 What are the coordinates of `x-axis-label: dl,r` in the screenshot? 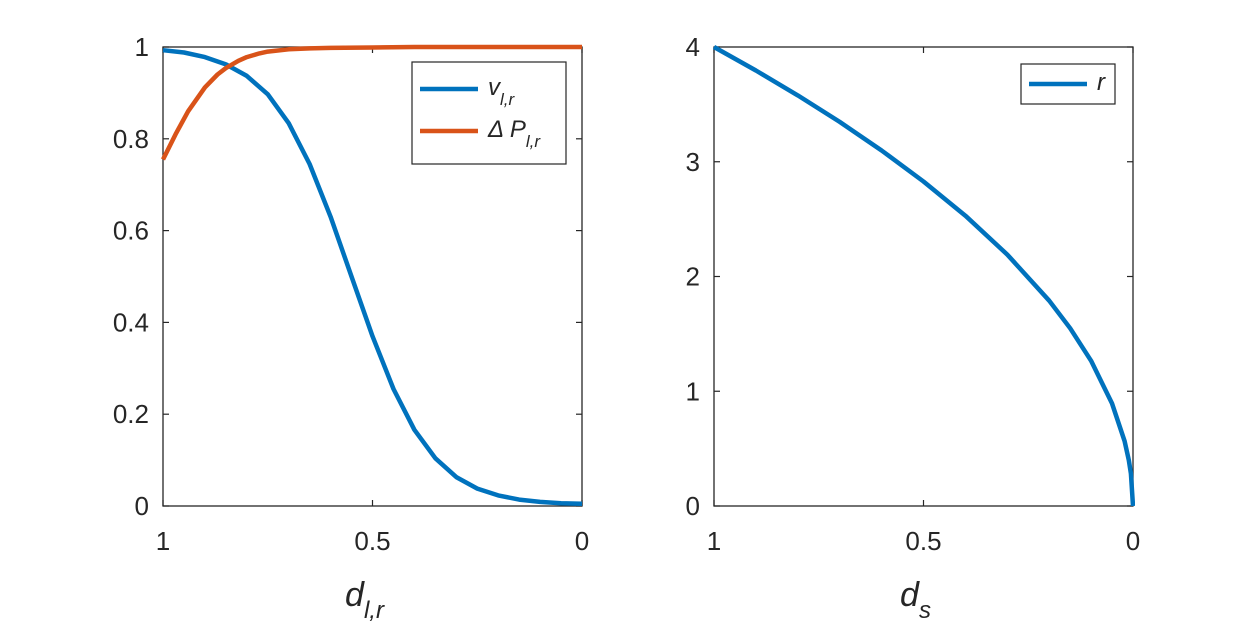 It's located at (365, 600).